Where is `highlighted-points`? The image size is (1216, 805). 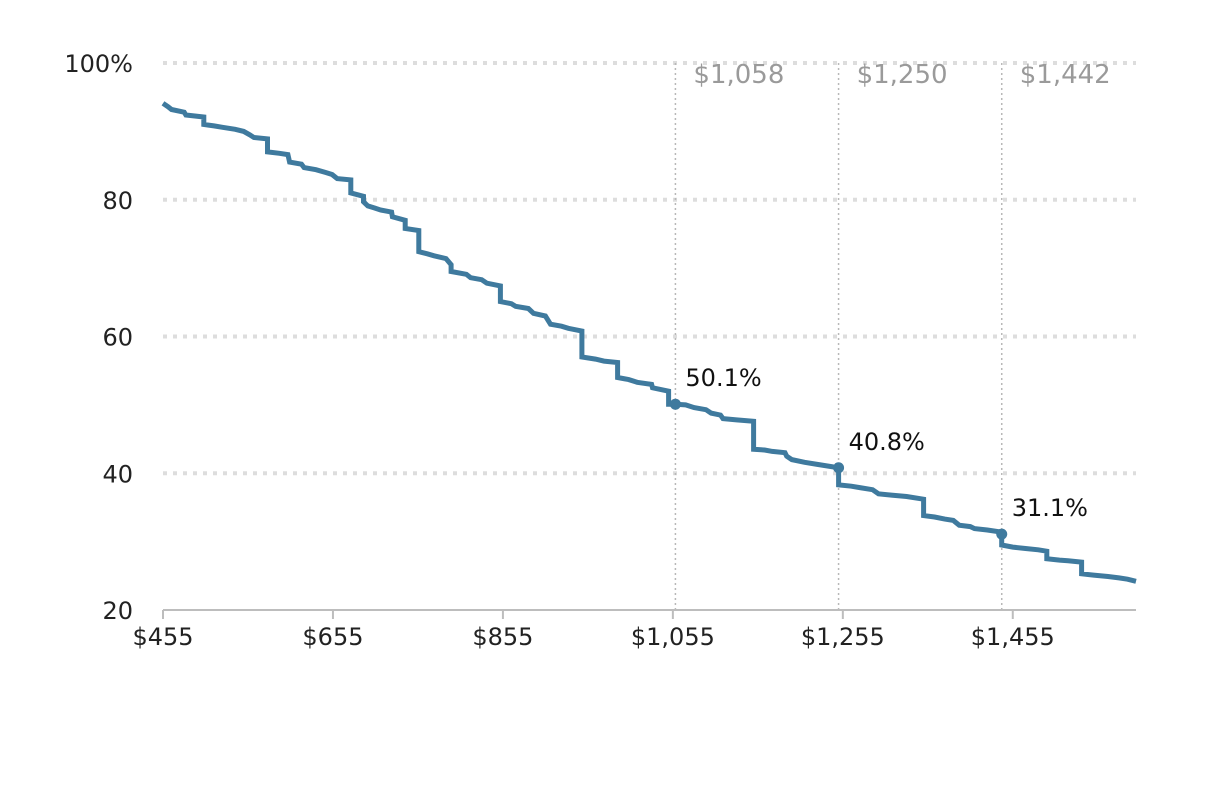 highlighted-points is located at coordinates (838, 469).